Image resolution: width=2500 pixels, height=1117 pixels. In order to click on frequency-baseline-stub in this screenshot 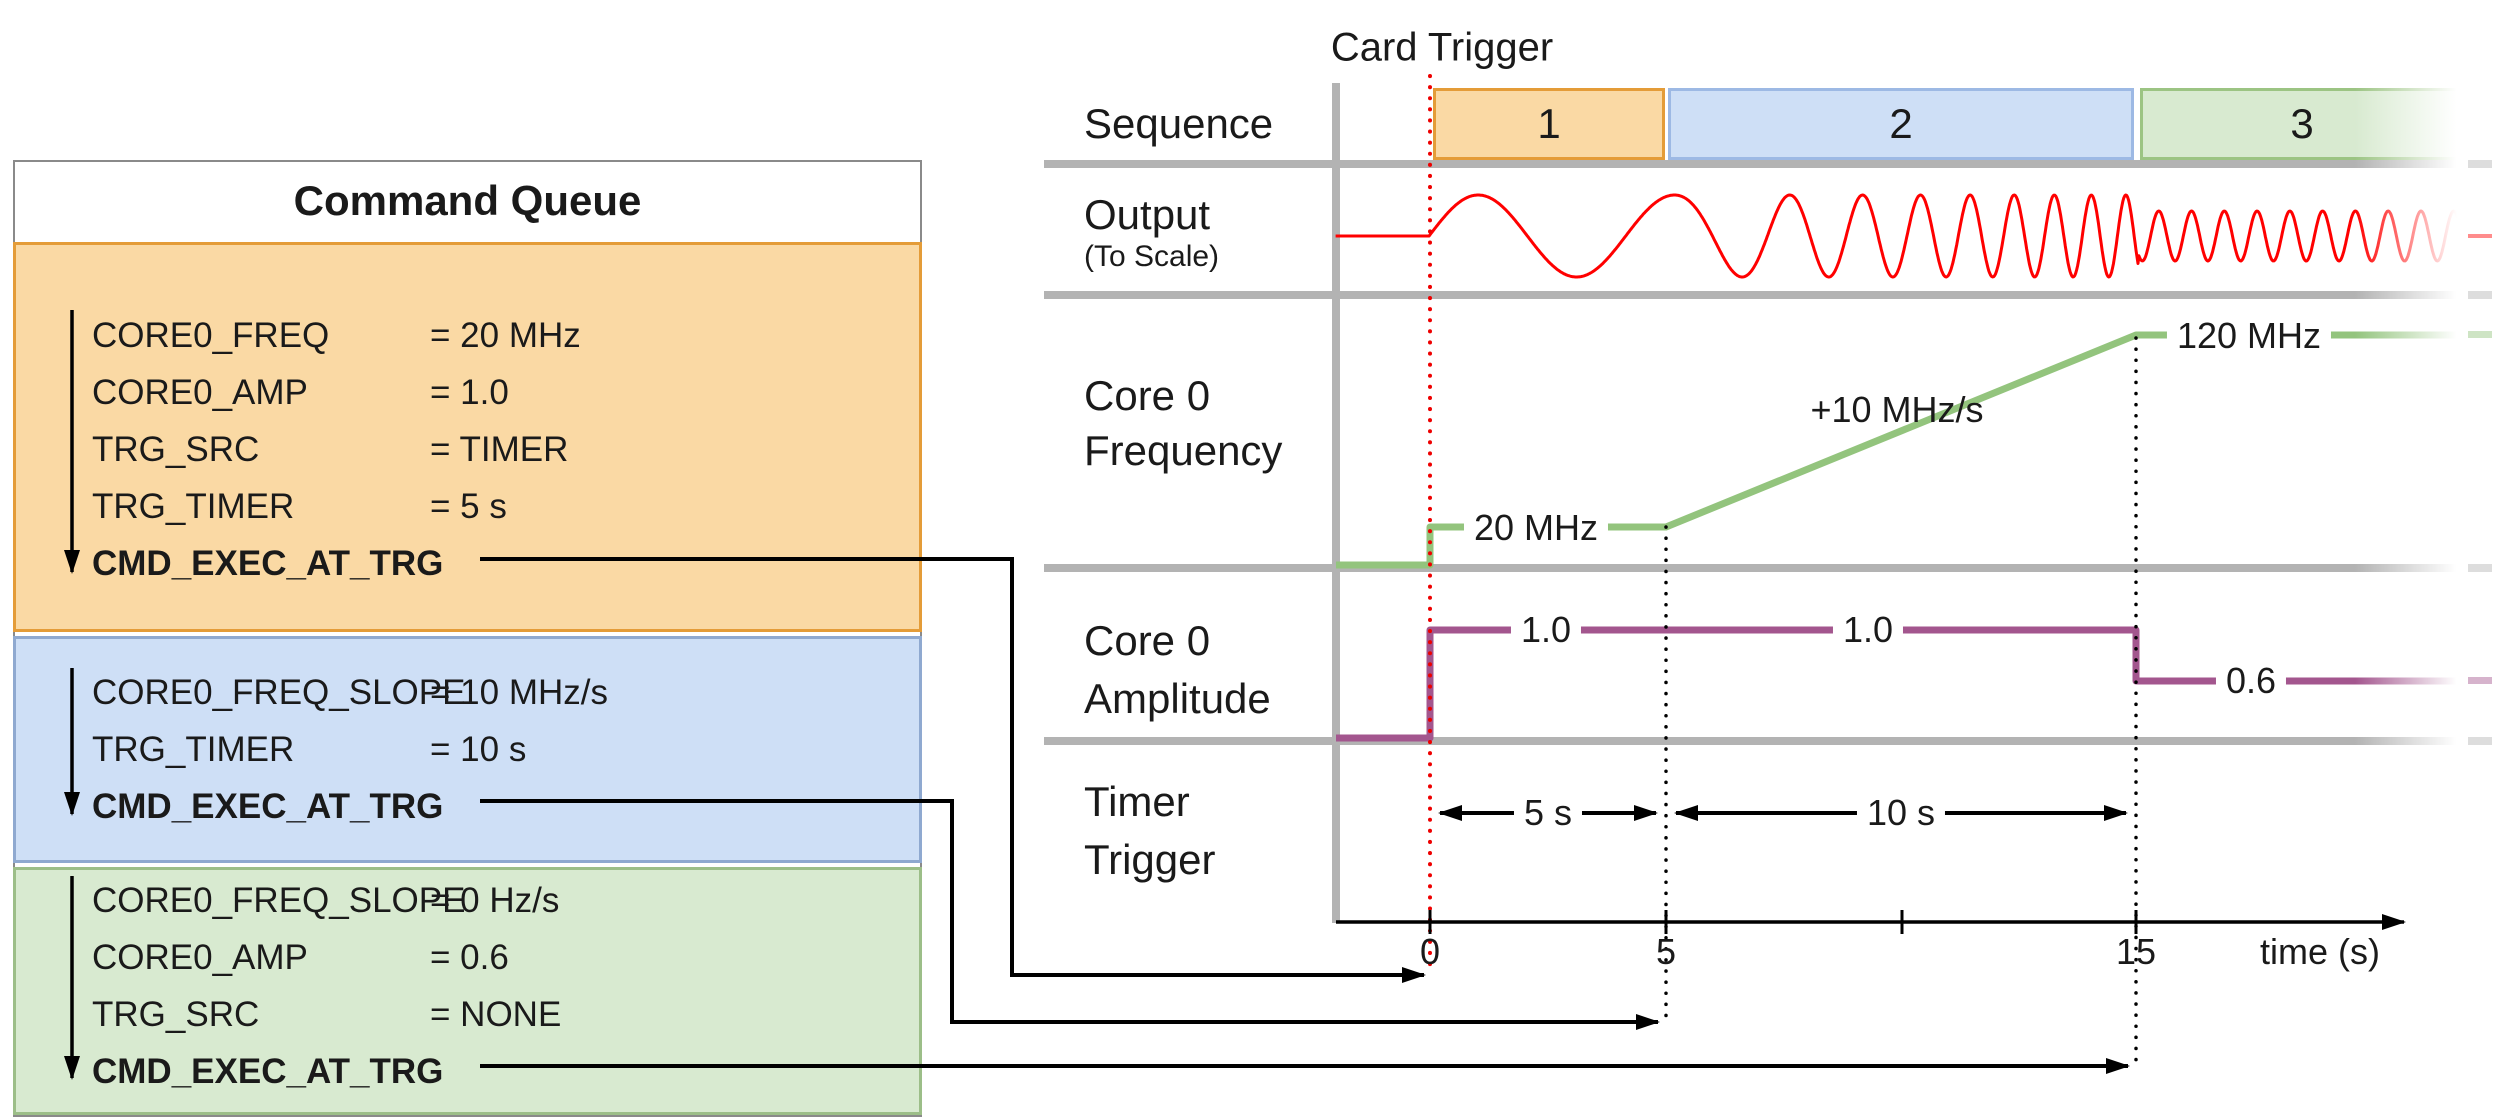, I will do `click(2480, 568)`.